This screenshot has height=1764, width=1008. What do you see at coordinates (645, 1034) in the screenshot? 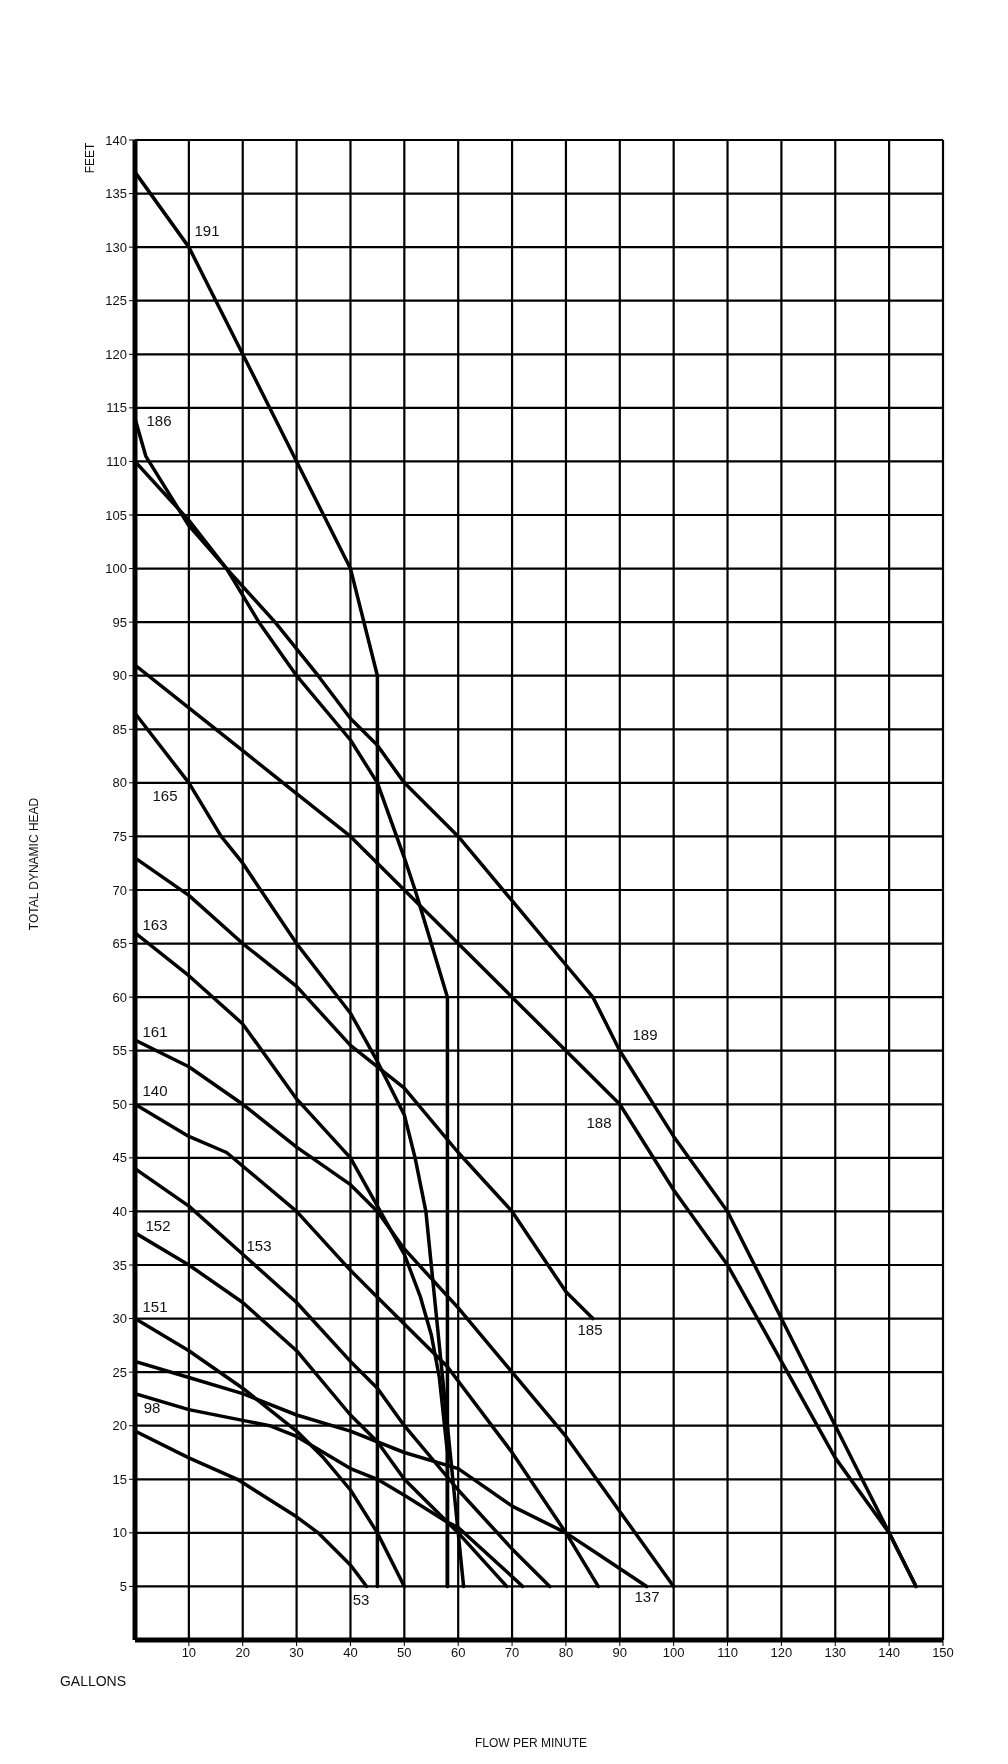
I see `annotation: 189` at bounding box center [645, 1034].